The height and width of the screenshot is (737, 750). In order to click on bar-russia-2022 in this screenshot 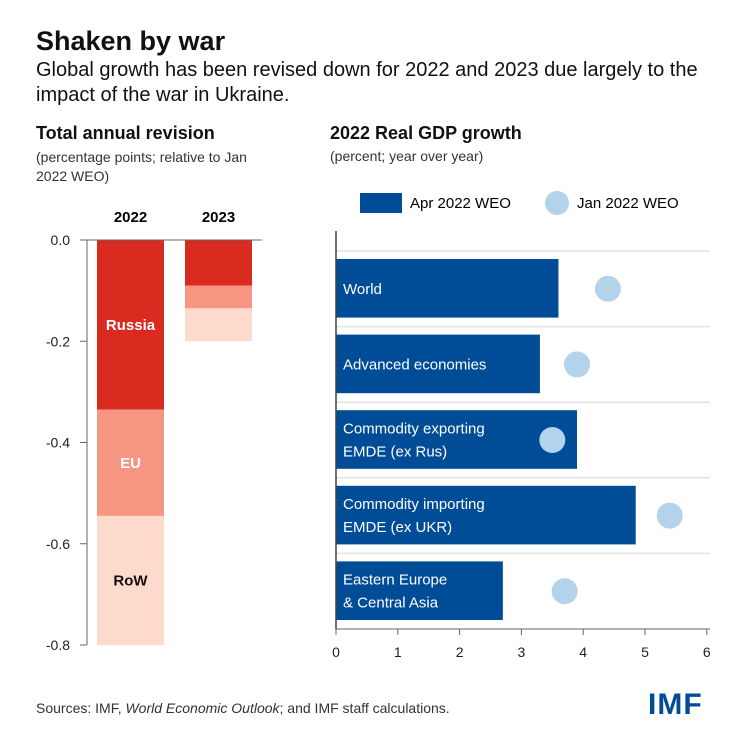, I will do `click(130, 325)`.